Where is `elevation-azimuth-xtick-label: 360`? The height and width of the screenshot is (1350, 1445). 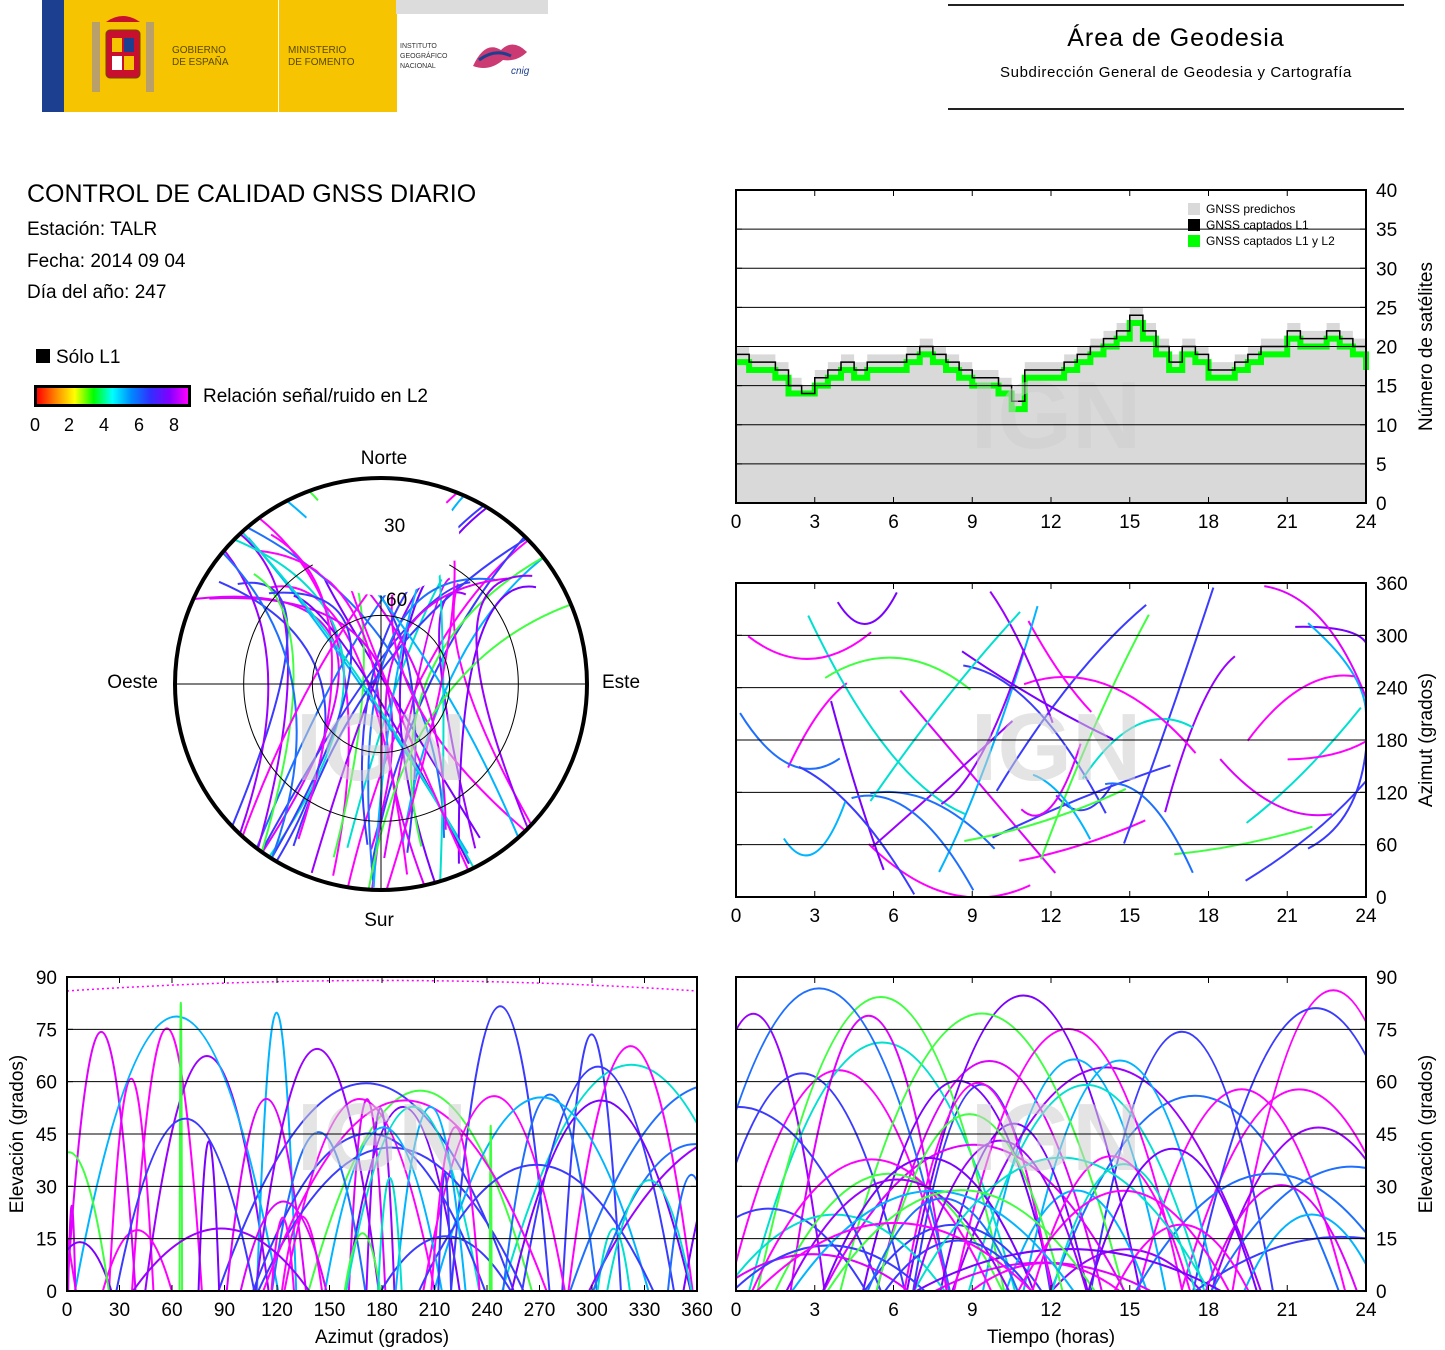
elevation-azimuth-xtick-label: 360 is located at coordinates (697, 1310).